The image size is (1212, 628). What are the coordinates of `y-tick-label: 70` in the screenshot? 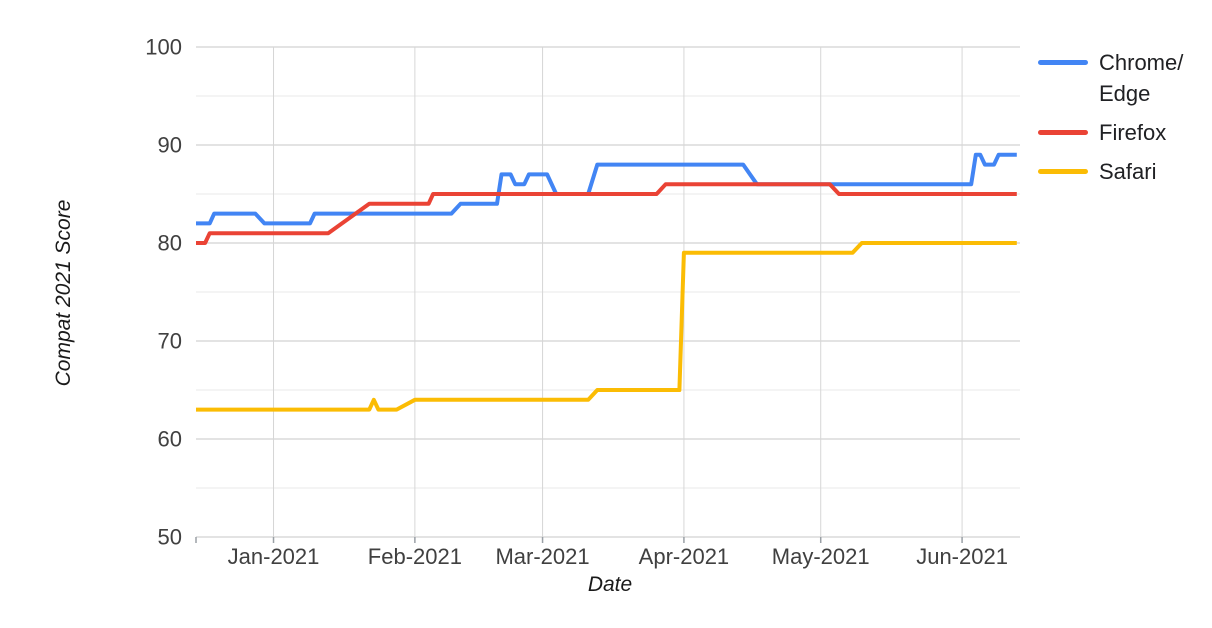 It's located at (170, 341).